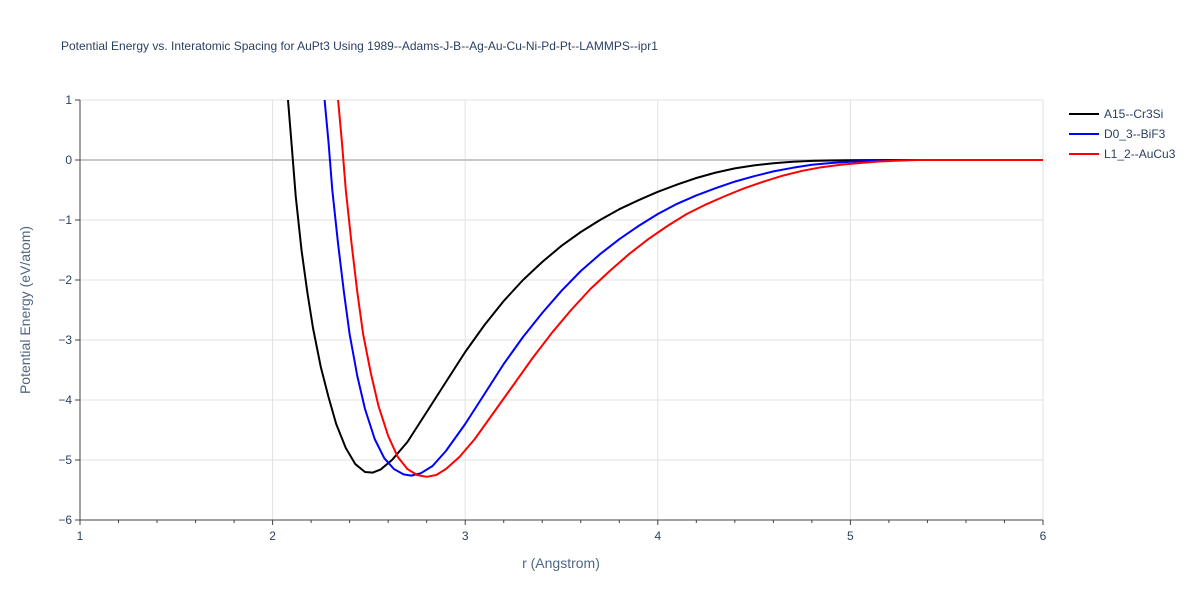 Image resolution: width=1200 pixels, height=600 pixels. Describe the element at coordinates (65, 220) in the screenshot. I see `y-tick-label: −1` at that location.